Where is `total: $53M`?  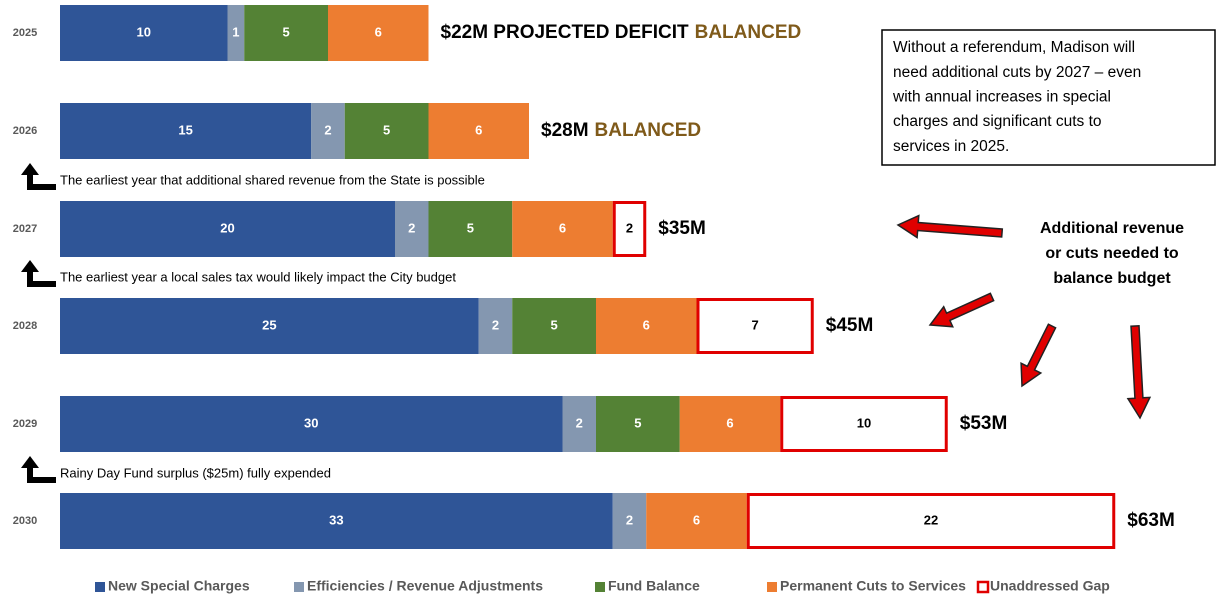
total: $53M is located at coordinates (984, 423).